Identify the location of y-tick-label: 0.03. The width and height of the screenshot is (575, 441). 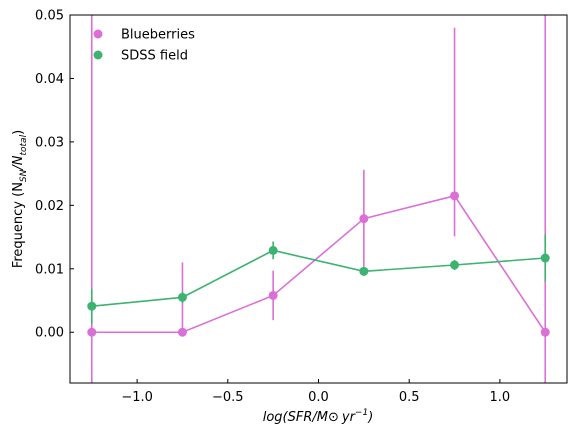
(49, 142).